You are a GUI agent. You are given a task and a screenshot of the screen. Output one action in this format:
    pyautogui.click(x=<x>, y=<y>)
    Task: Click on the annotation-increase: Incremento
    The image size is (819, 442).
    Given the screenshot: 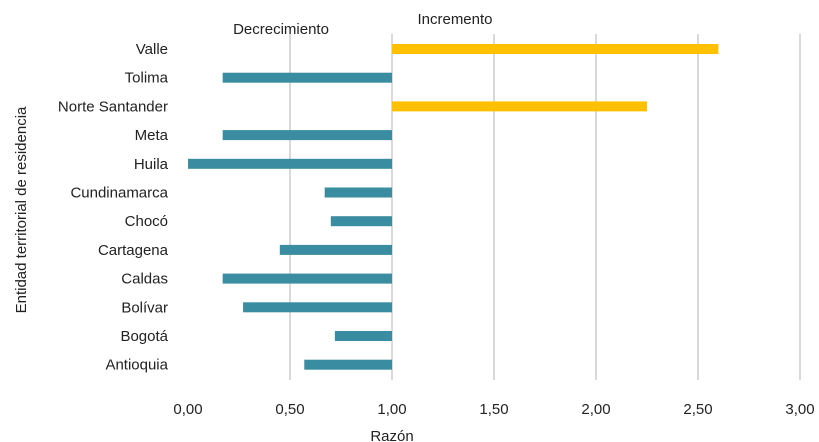 What is the action you would take?
    pyautogui.click(x=454, y=19)
    